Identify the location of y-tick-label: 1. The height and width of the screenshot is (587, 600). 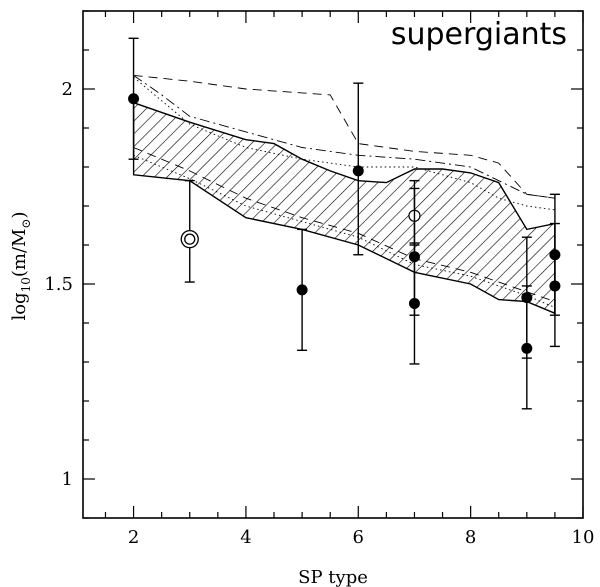
(67, 479).